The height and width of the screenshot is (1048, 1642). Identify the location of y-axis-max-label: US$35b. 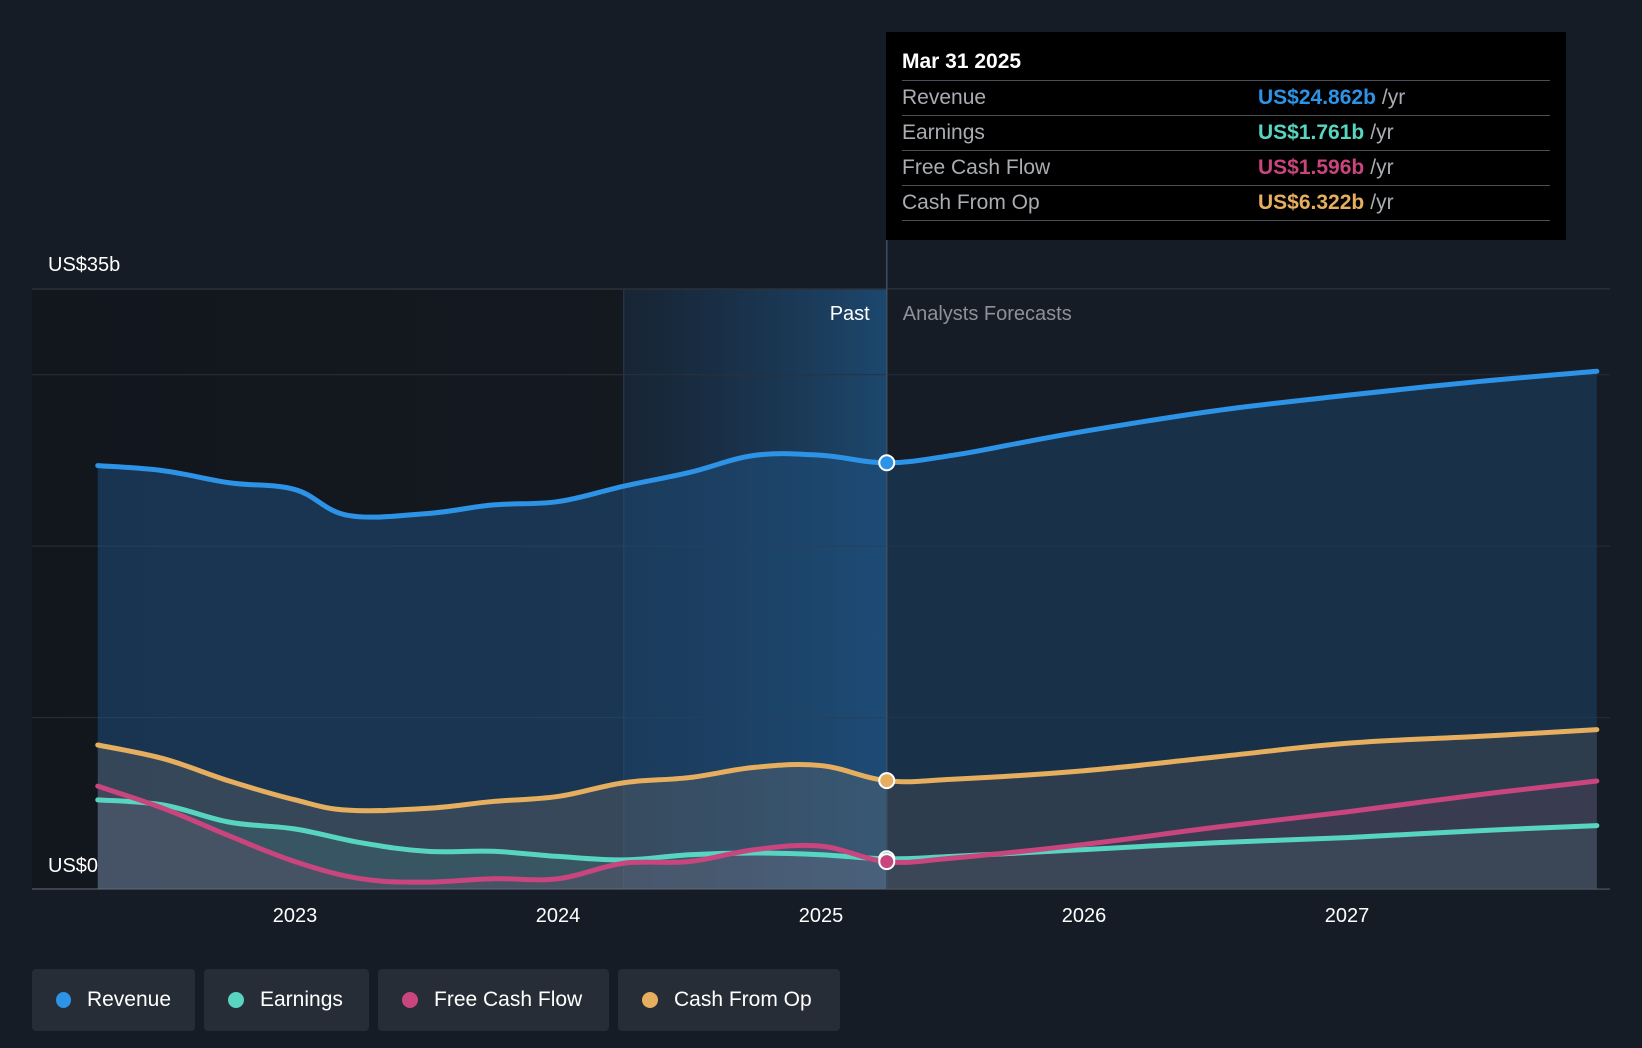
(84, 265).